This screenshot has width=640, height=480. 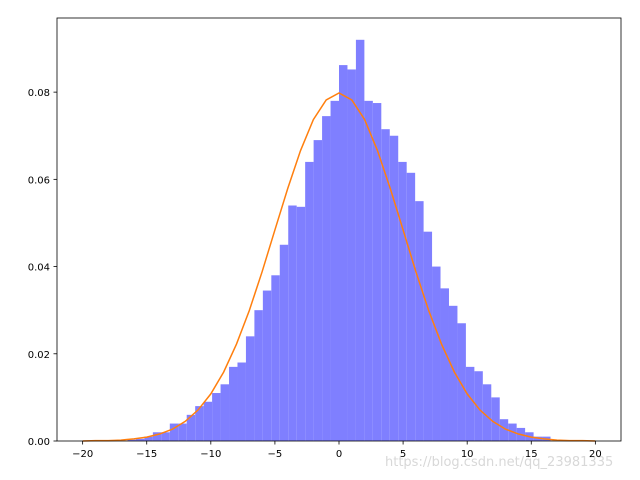 I want to click on x-tick-label: 20, so click(x=595, y=454).